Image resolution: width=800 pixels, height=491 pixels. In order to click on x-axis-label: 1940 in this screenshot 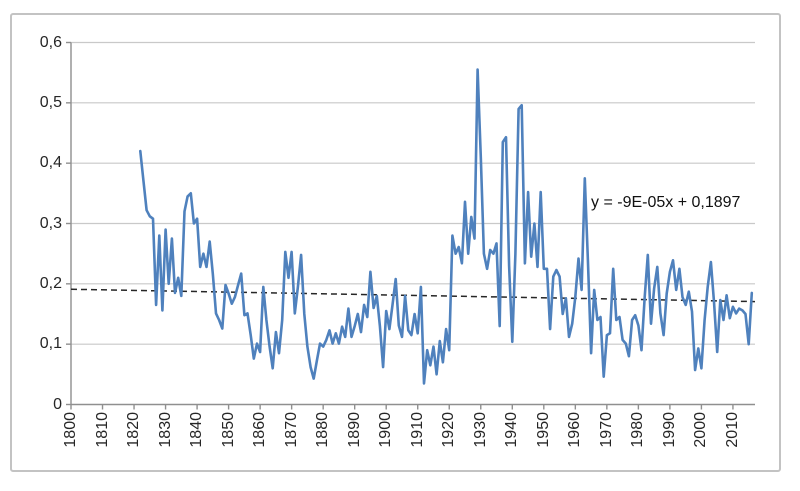, I will do `click(512, 429)`.